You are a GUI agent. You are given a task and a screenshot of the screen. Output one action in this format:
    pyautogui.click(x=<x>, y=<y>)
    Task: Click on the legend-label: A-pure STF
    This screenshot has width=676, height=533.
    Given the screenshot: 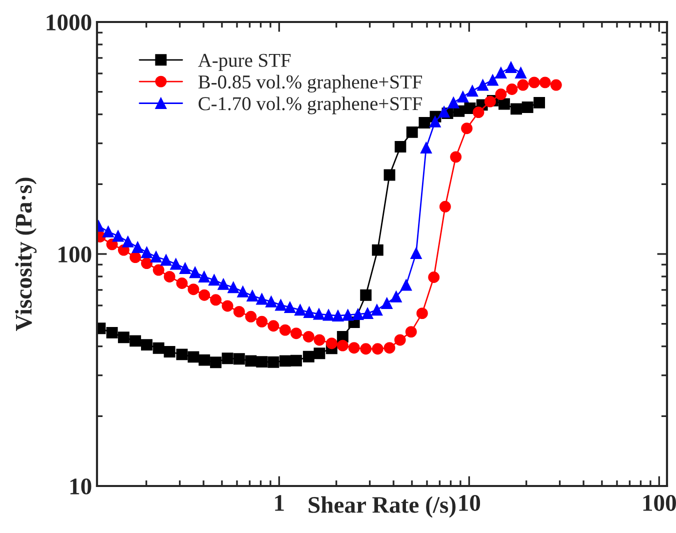 What is the action you would take?
    pyautogui.click(x=244, y=62)
    